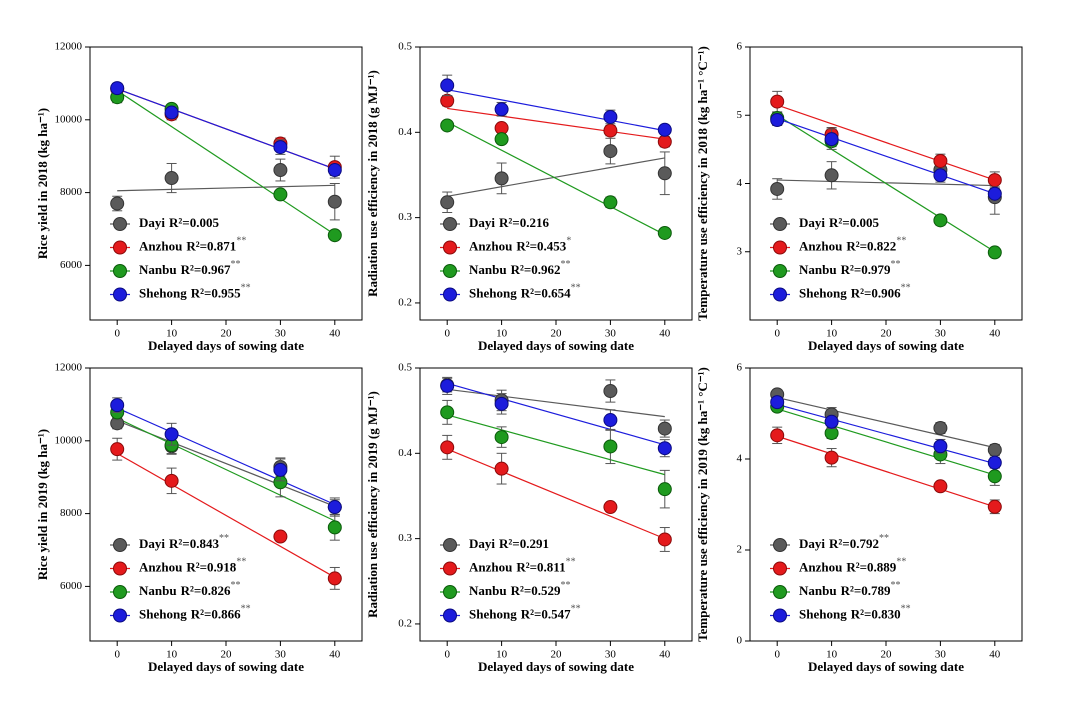 The image size is (1080, 708). What do you see at coordinates (69, 119) in the screenshot?
I see `y-tick-label: 10000` at bounding box center [69, 119].